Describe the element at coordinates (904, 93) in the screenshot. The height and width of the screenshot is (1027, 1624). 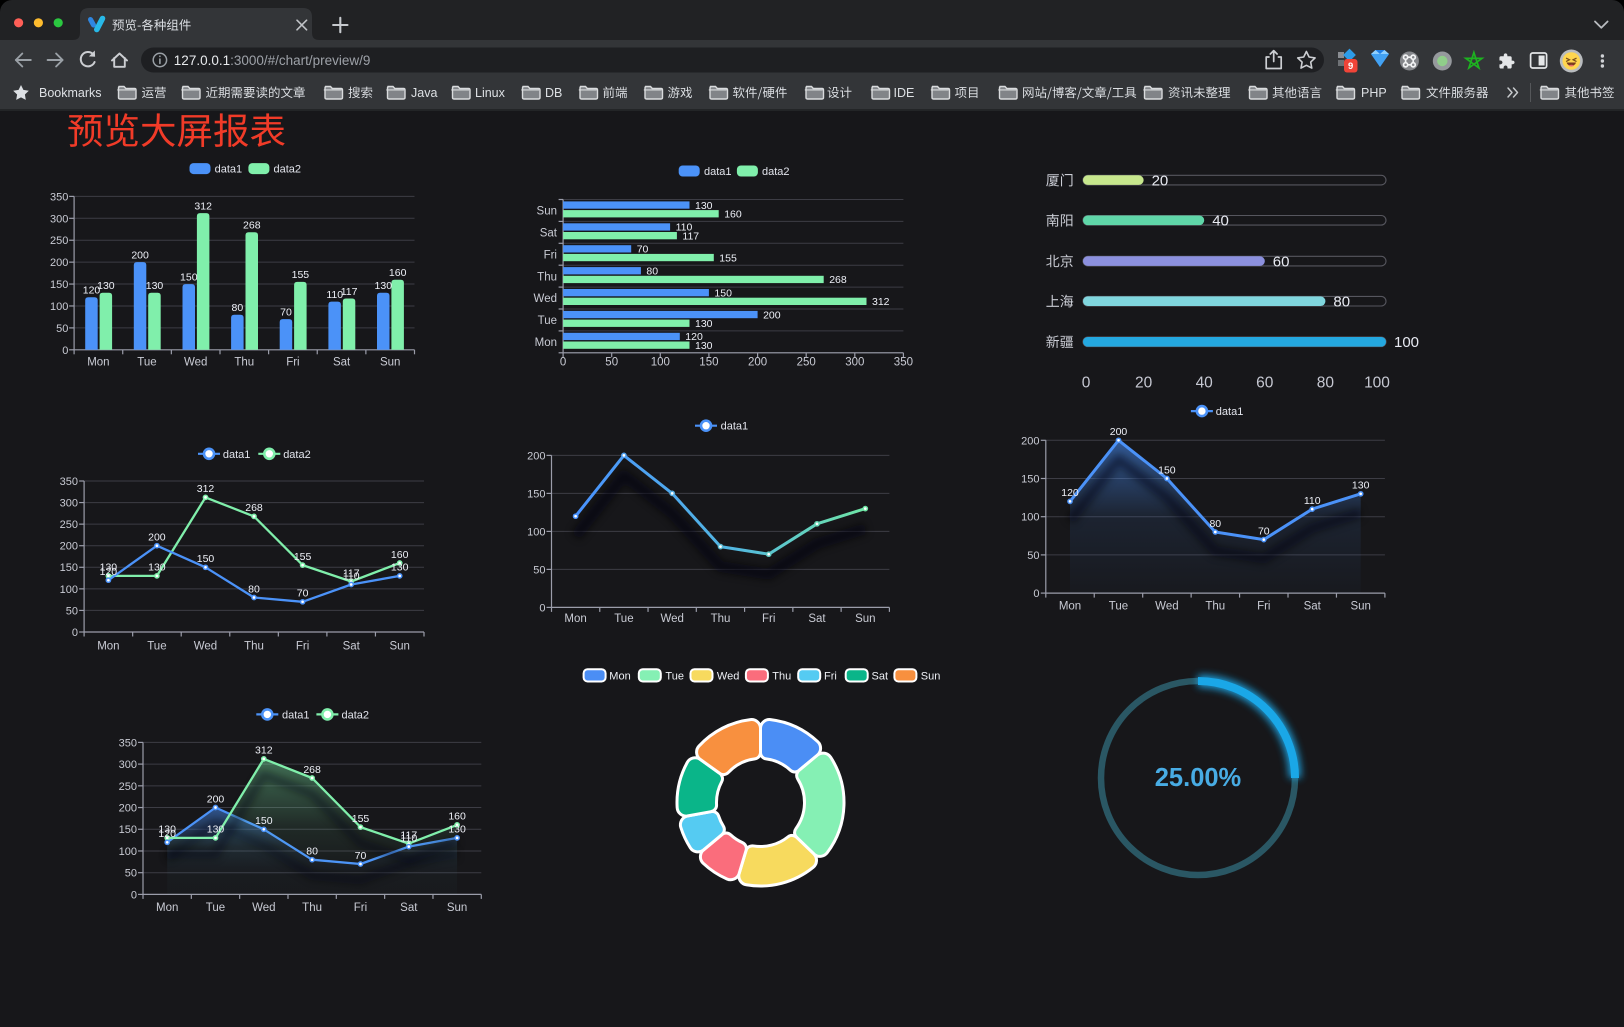
I see `svg-text: IDE` at that location.